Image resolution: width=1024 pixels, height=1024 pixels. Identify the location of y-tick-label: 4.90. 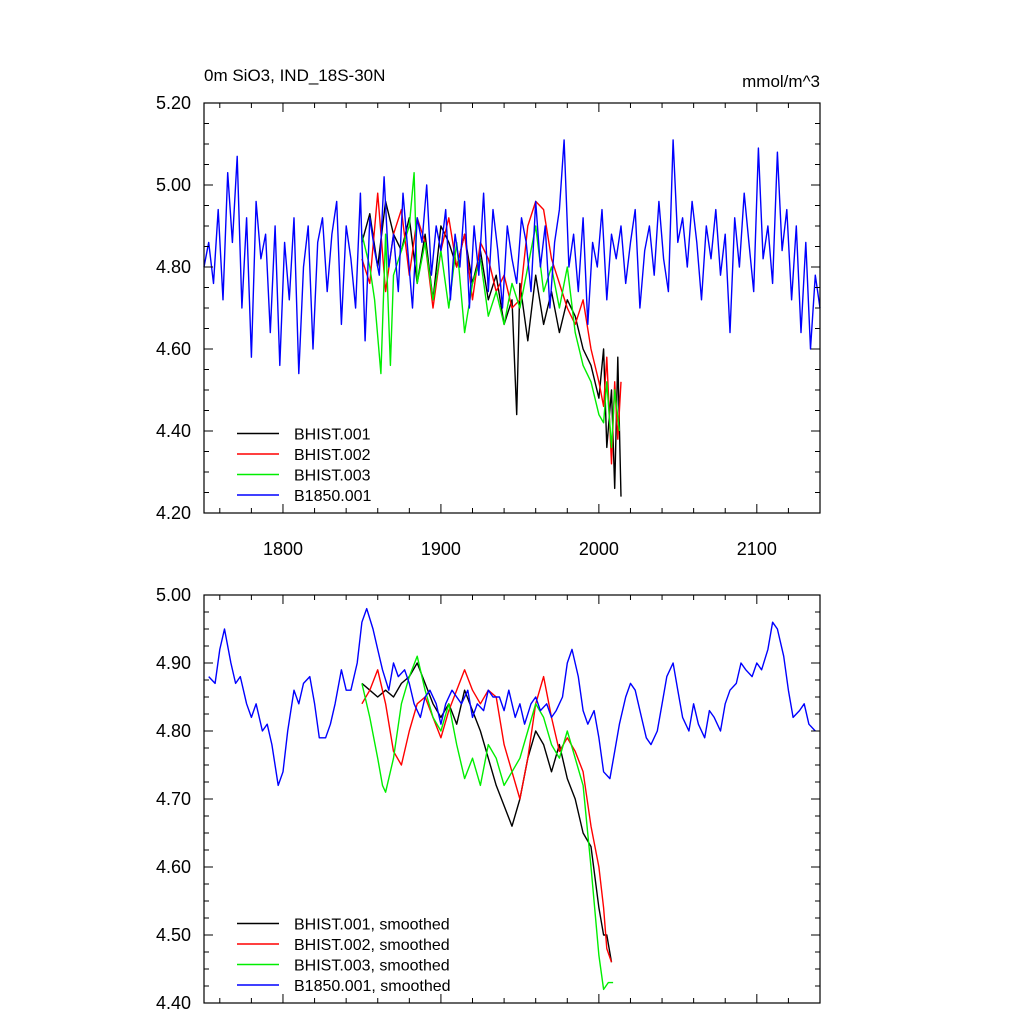
(173, 663).